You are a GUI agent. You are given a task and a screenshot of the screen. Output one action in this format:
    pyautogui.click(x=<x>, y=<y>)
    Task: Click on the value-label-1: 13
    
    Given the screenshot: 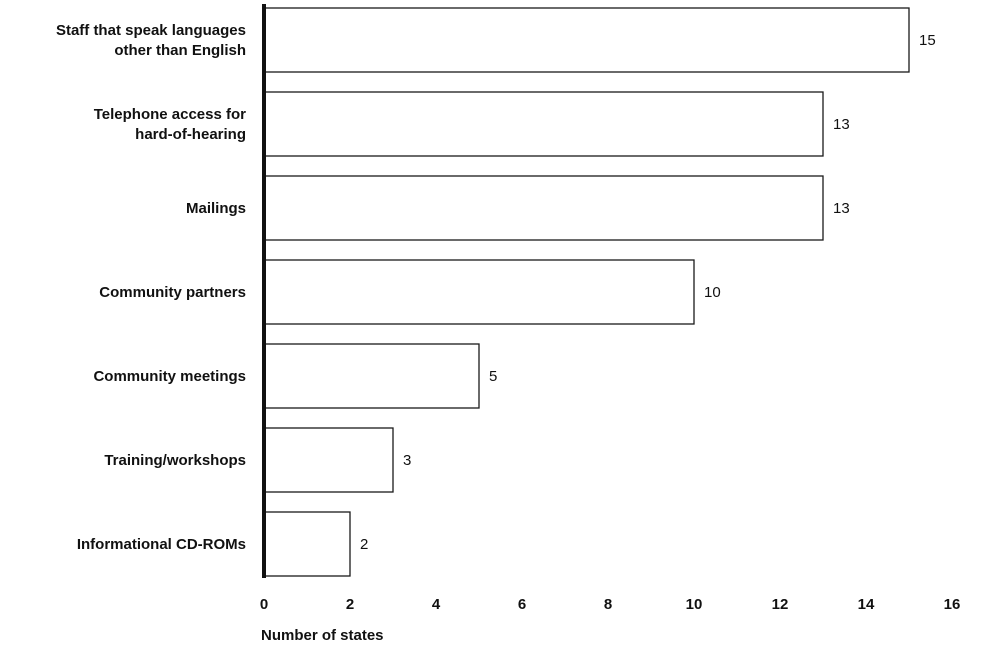 What is the action you would take?
    pyautogui.click(x=841, y=124)
    